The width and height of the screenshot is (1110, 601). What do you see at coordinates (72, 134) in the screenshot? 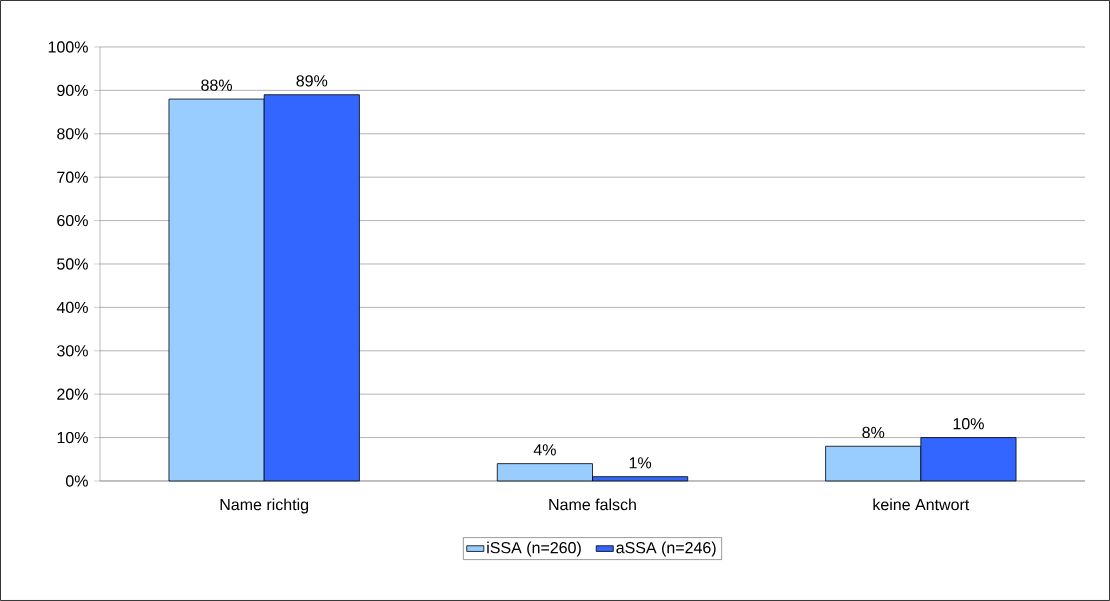
I see `y-tick-label: 80%` at bounding box center [72, 134].